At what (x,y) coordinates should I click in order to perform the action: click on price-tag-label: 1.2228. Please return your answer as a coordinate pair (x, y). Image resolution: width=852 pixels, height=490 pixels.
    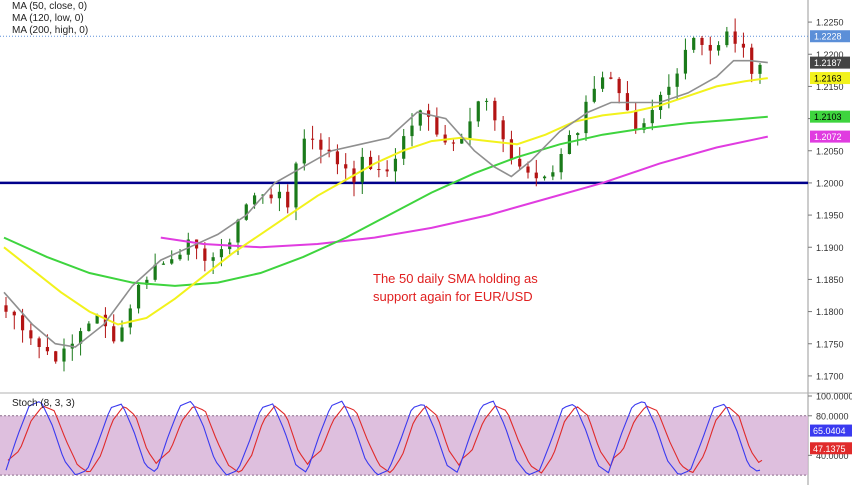
    Looking at the image, I should click on (828, 37).